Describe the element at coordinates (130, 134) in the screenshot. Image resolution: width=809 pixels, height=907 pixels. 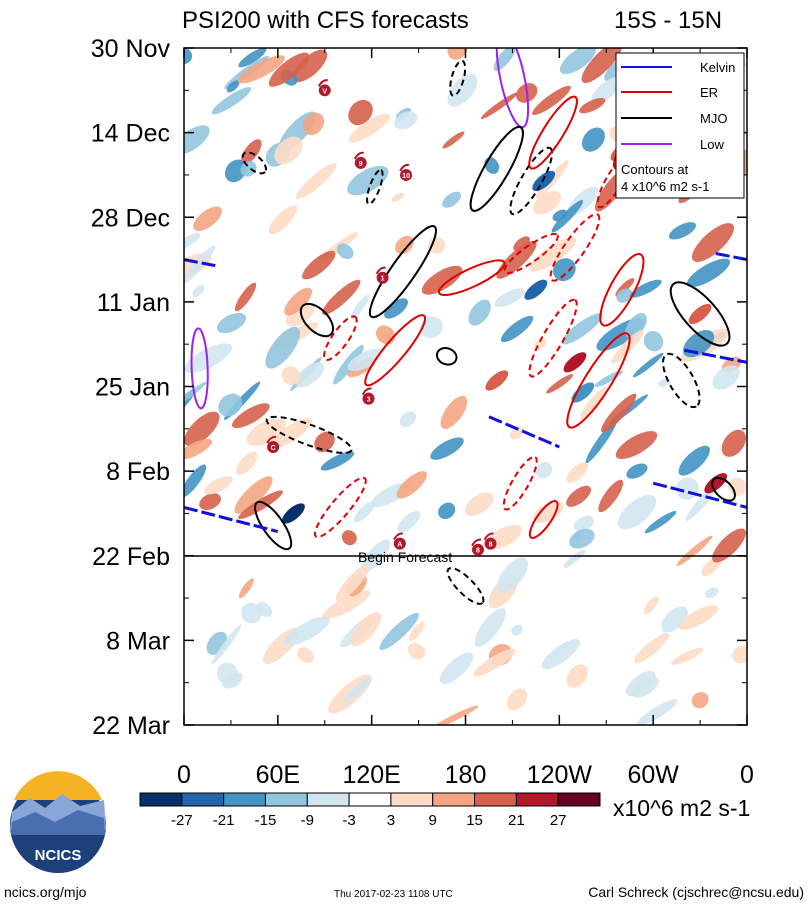
I see `y-tick-label: 14 Dec` at that location.